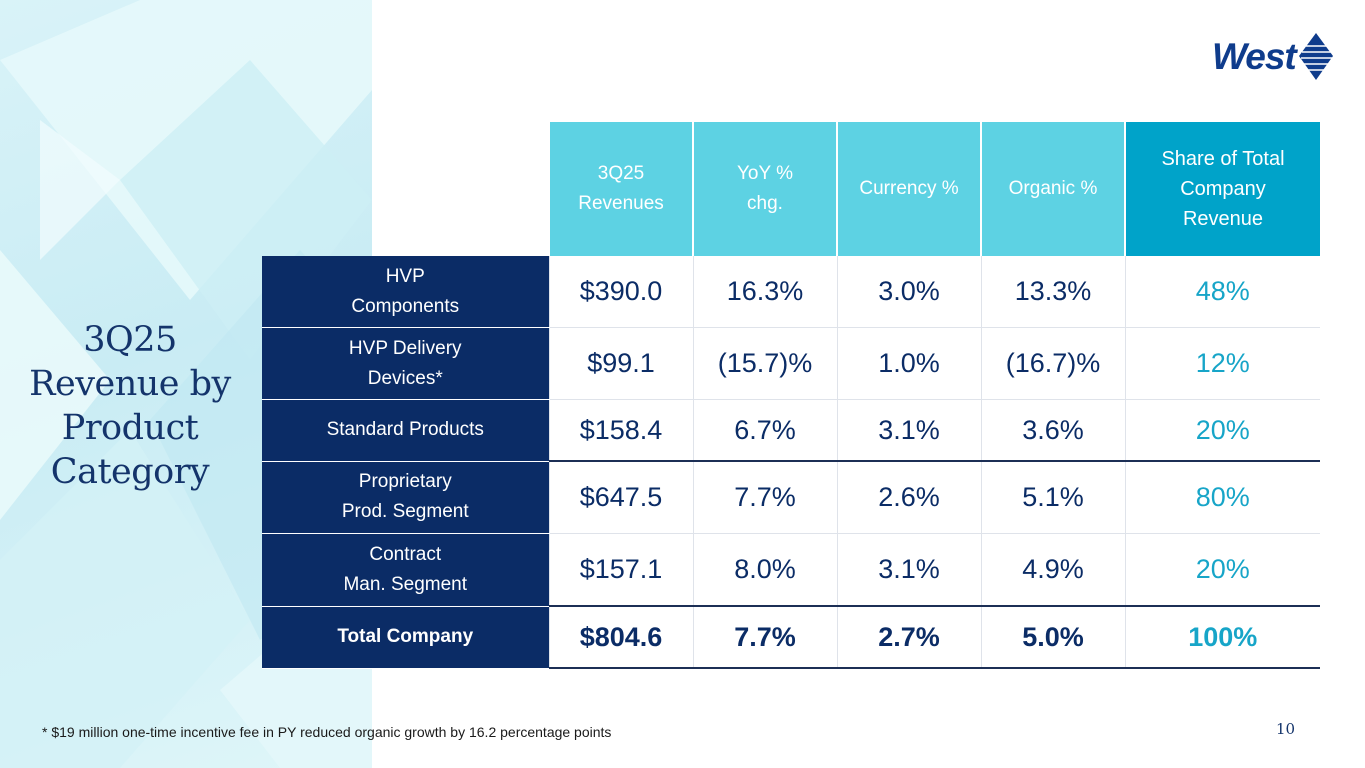  I want to click on slide-title: 3Q25 Revenue by Product Category, so click(130, 406).